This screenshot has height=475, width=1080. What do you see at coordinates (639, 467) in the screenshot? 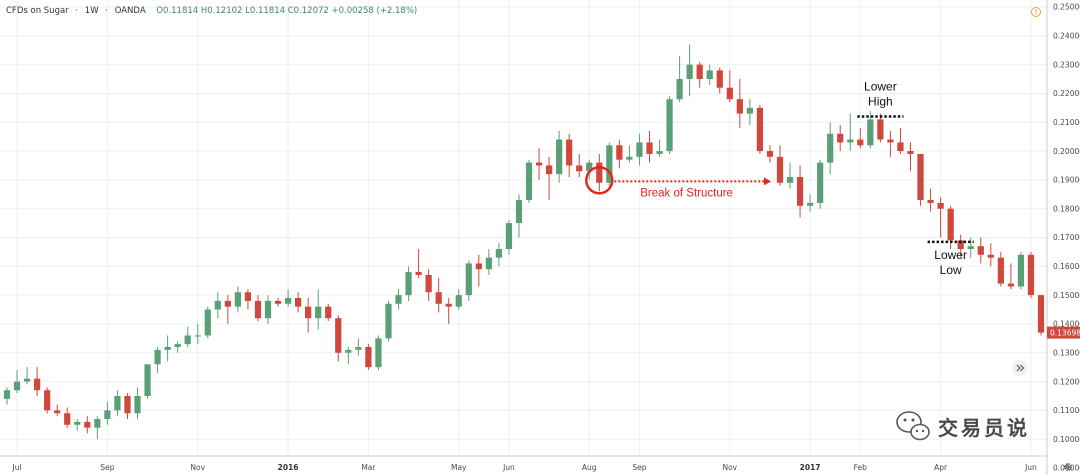
I see `time-tick-label: Sep` at bounding box center [639, 467].